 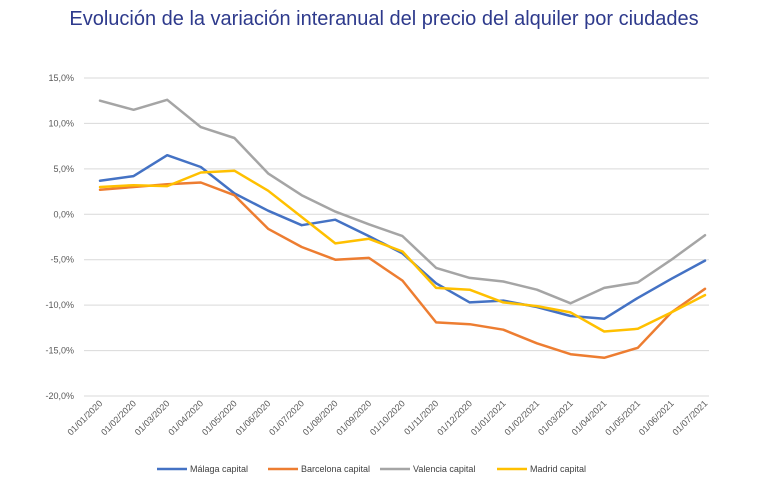 I want to click on x-tick-label: 01/07/2020, so click(x=286, y=417).